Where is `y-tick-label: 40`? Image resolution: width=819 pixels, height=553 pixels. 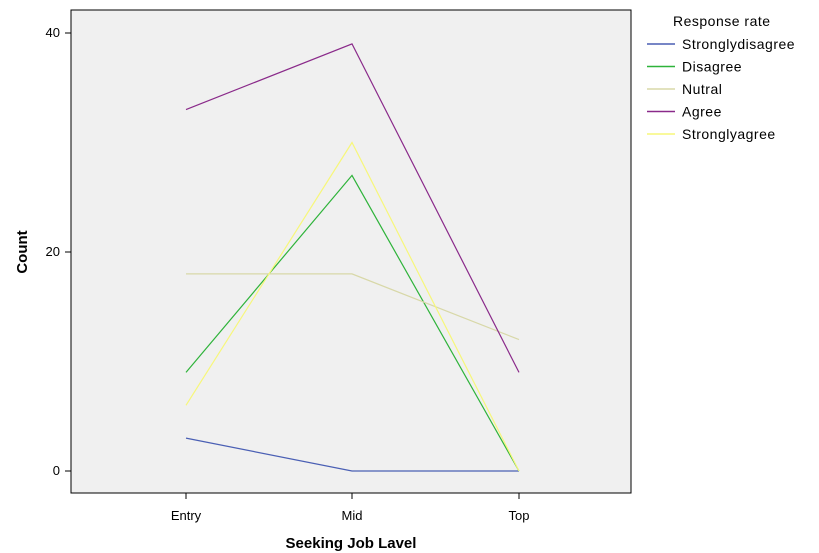
y-tick-label: 40 is located at coordinates (53, 32).